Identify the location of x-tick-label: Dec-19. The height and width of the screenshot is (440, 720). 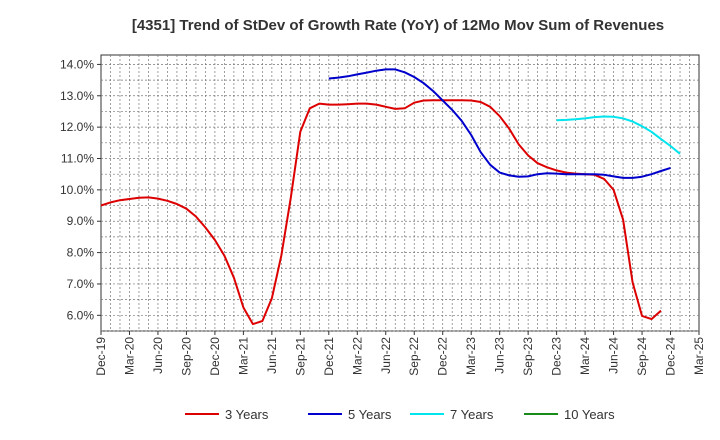
(101, 356).